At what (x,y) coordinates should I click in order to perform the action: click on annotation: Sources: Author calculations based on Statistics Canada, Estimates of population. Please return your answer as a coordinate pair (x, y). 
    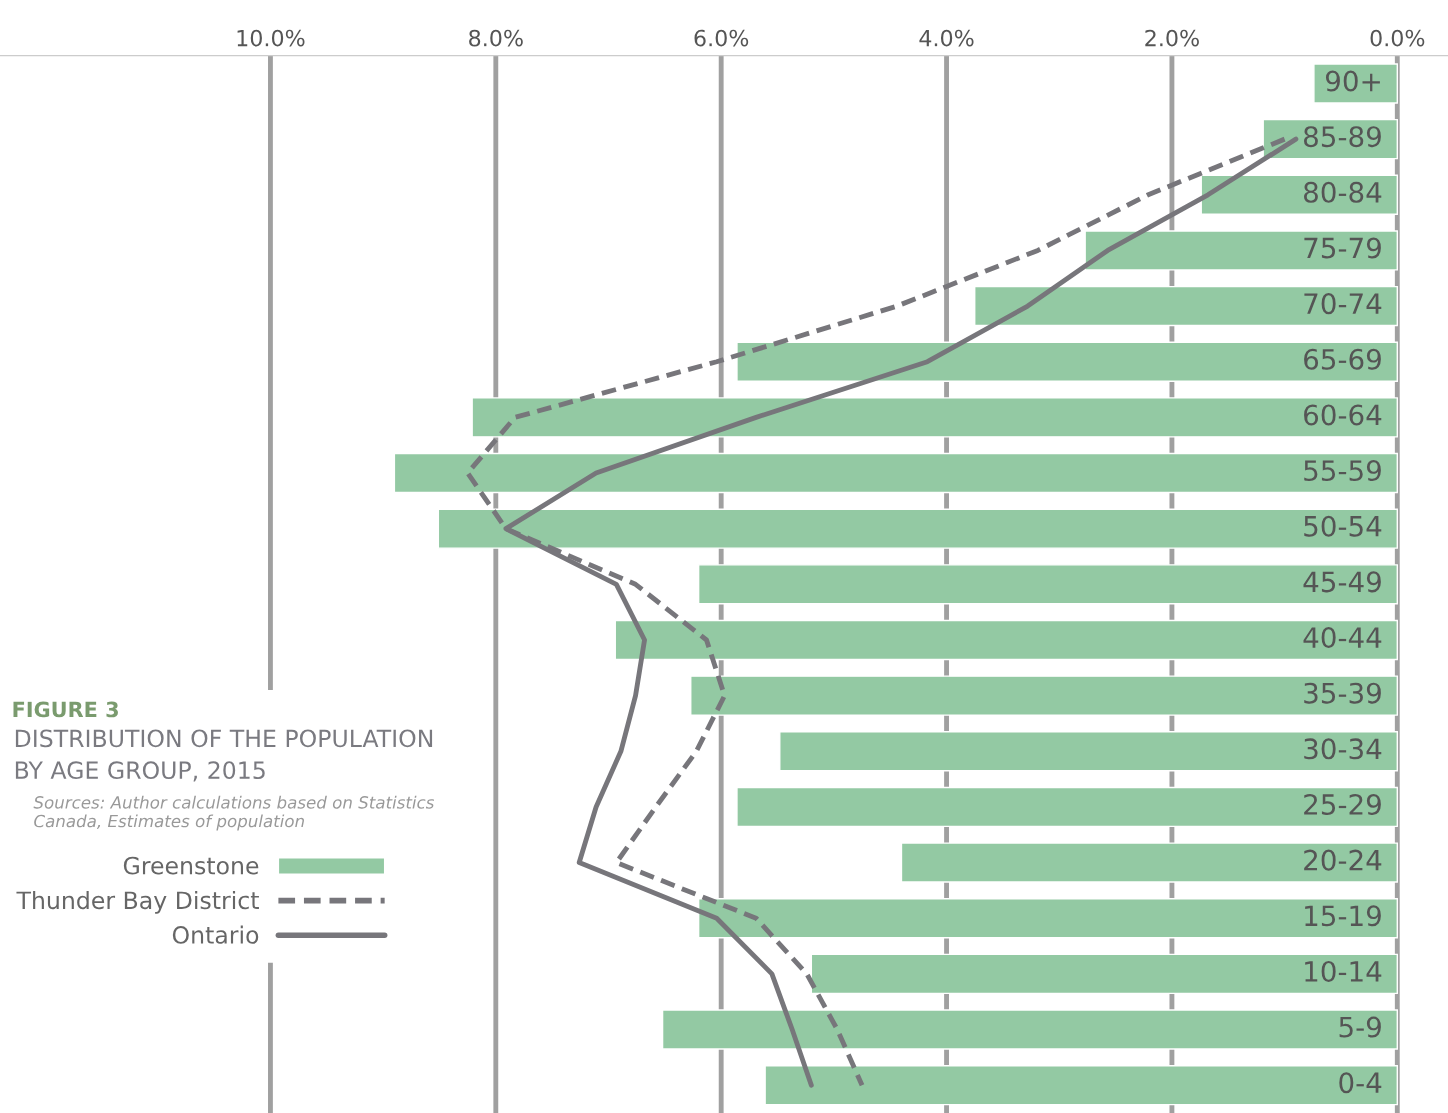
    Looking at the image, I should click on (234, 813).